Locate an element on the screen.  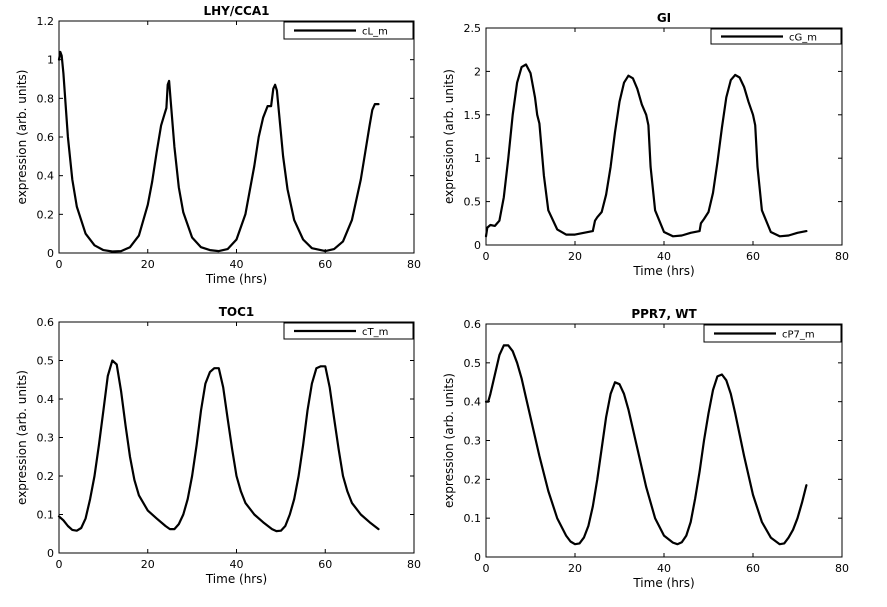
series-line-cG_m is located at coordinates (646, 150).